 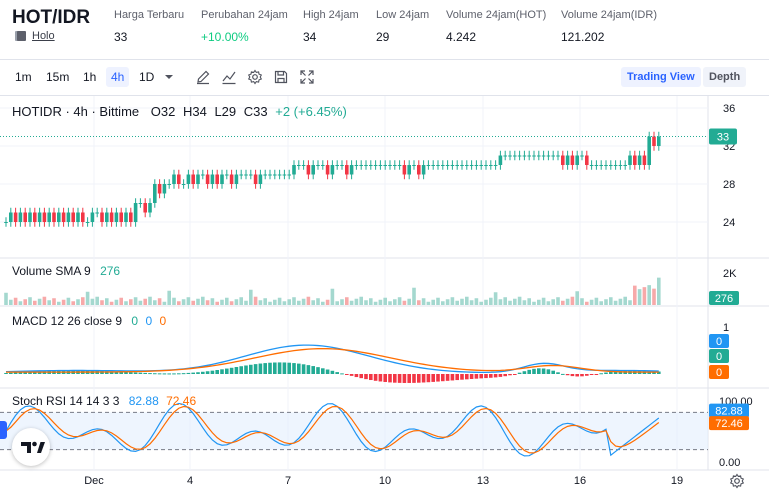 What do you see at coordinates (31, 447) in the screenshot?
I see `tradingview-logo` at bounding box center [31, 447].